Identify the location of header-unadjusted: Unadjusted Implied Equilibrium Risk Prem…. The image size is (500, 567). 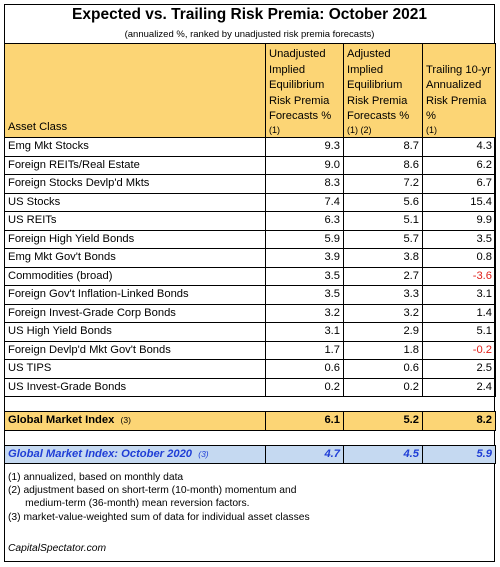
(304, 90).